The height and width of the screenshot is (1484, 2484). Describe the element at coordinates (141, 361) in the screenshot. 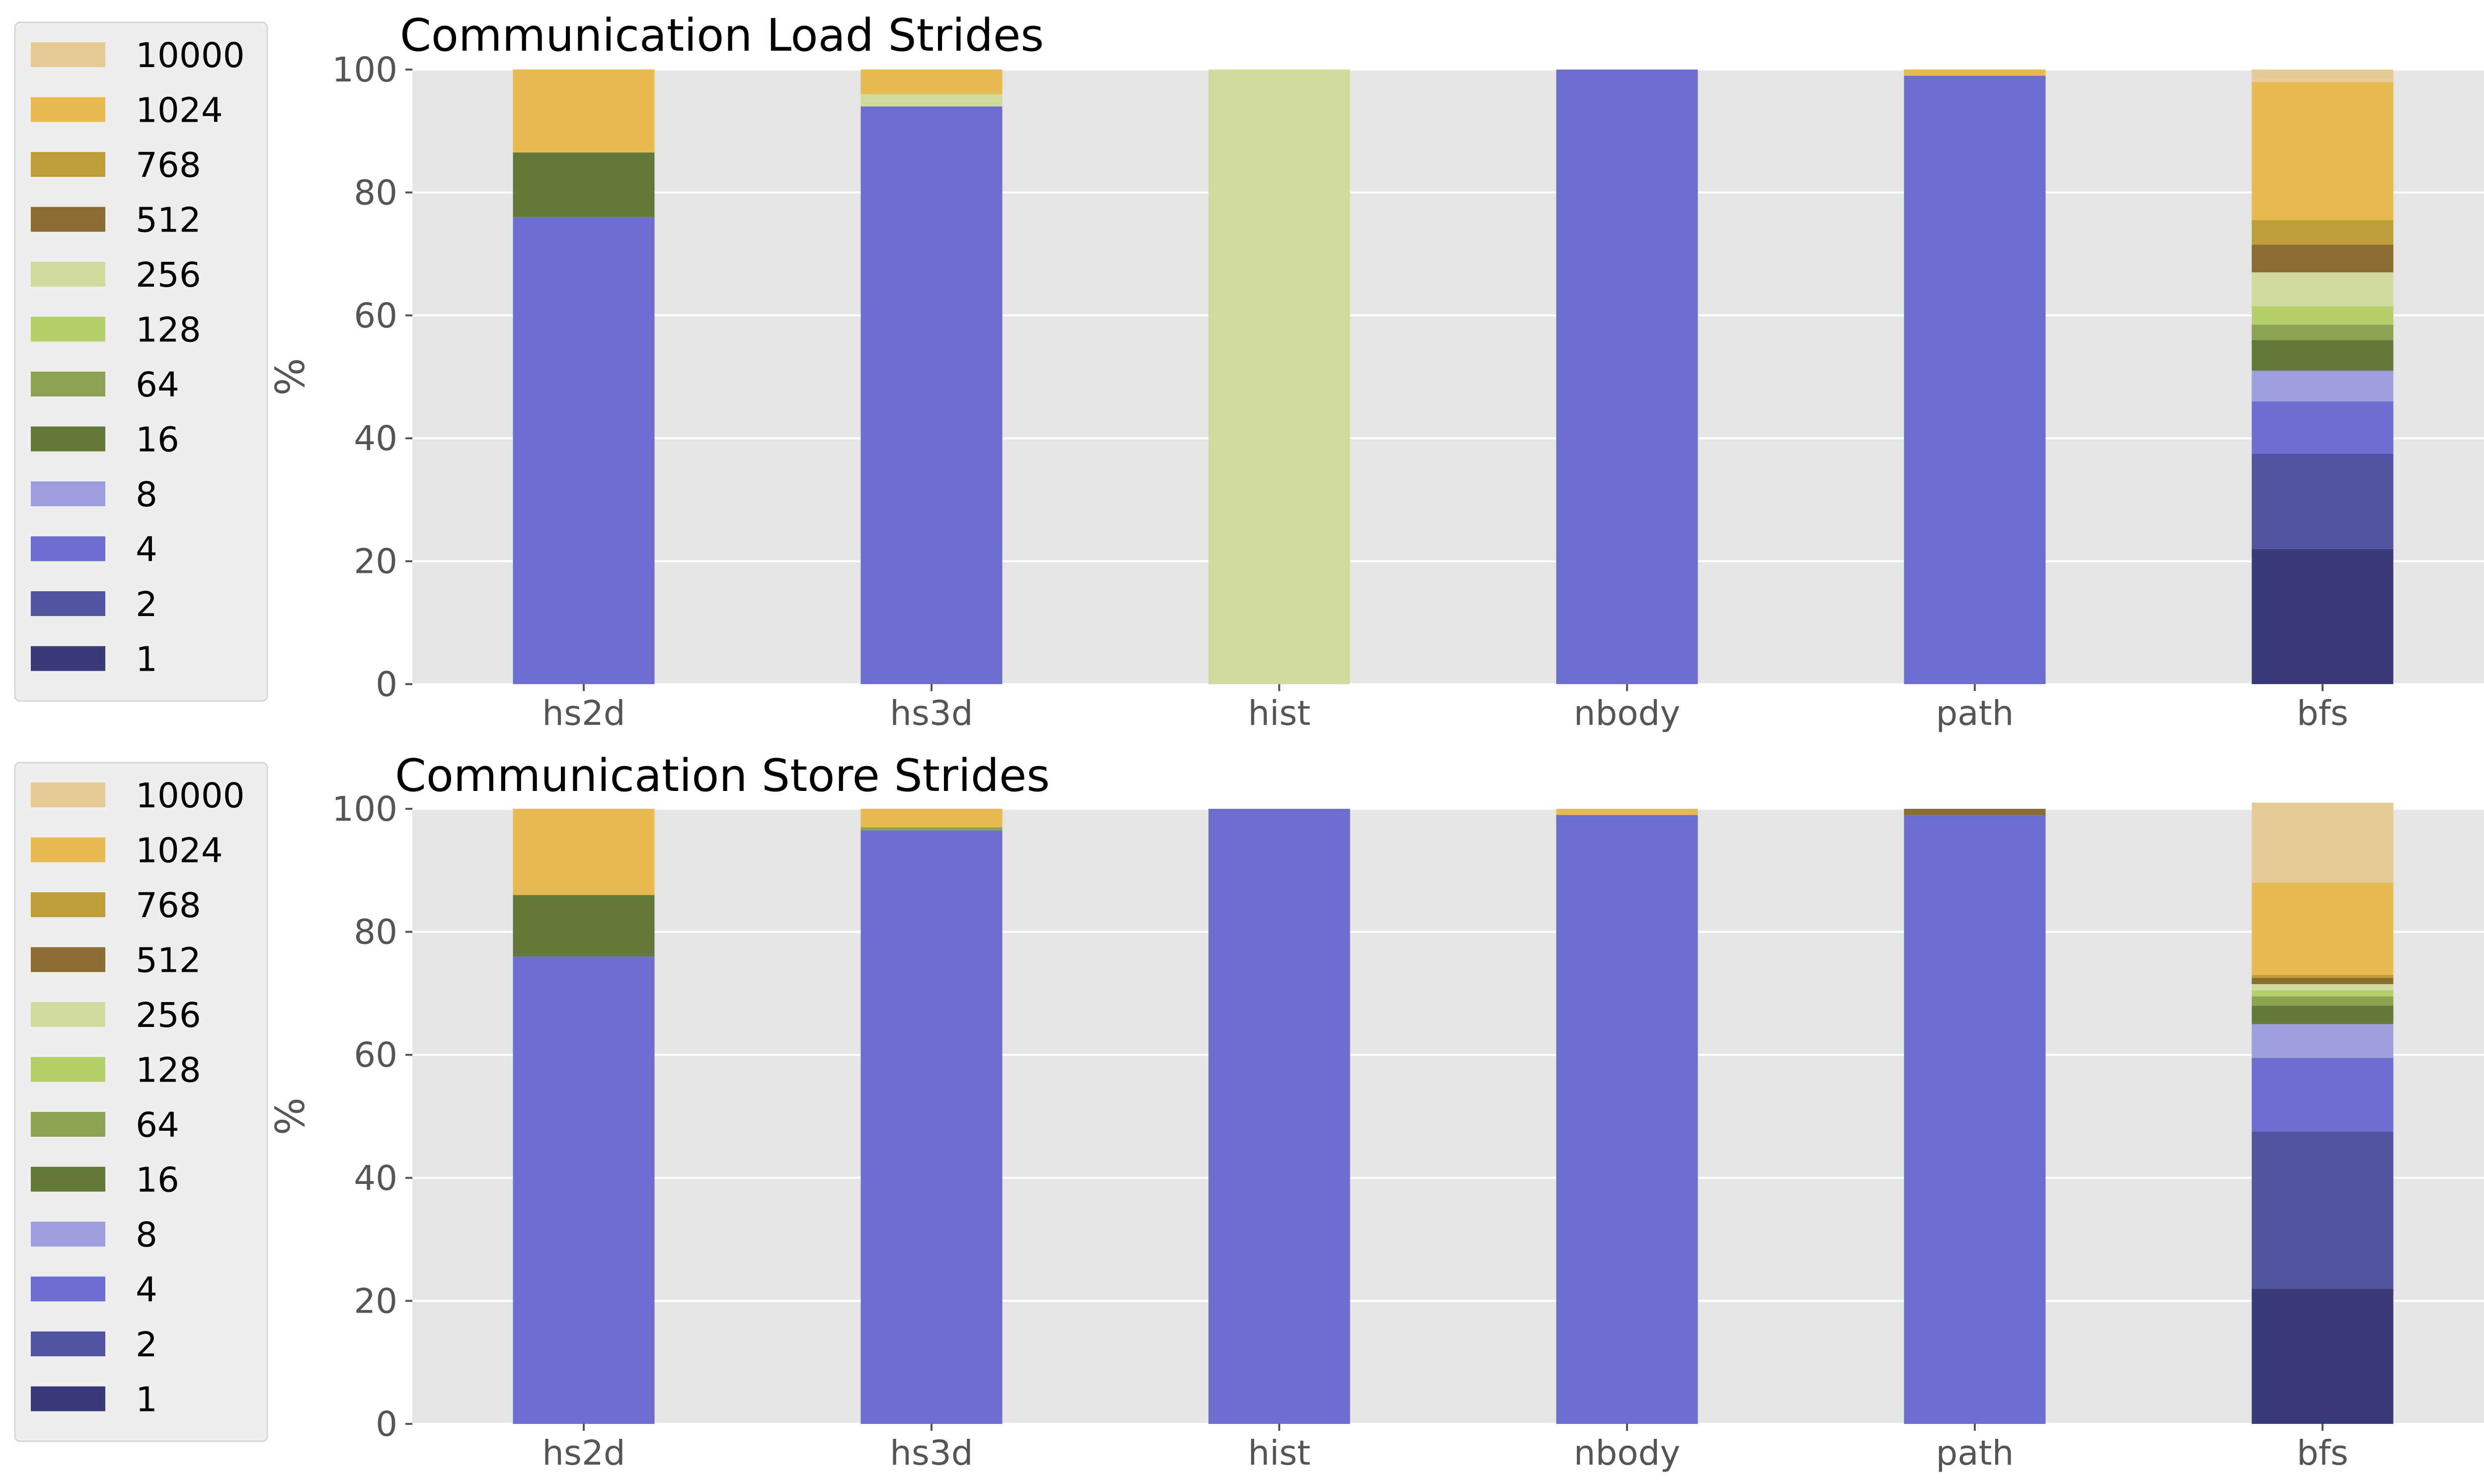

I see `legend-frame` at that location.